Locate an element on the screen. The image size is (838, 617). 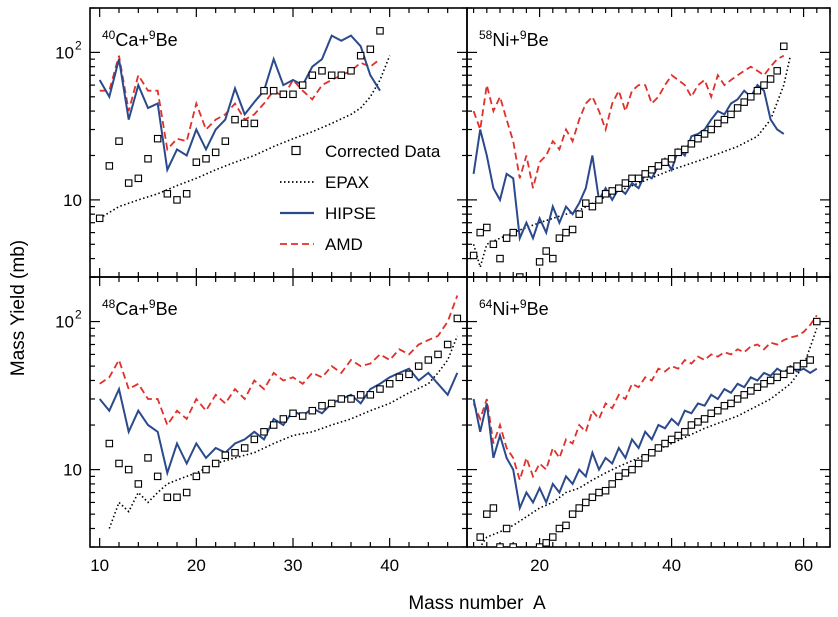
plot-area is located at coordinates (243, 125).